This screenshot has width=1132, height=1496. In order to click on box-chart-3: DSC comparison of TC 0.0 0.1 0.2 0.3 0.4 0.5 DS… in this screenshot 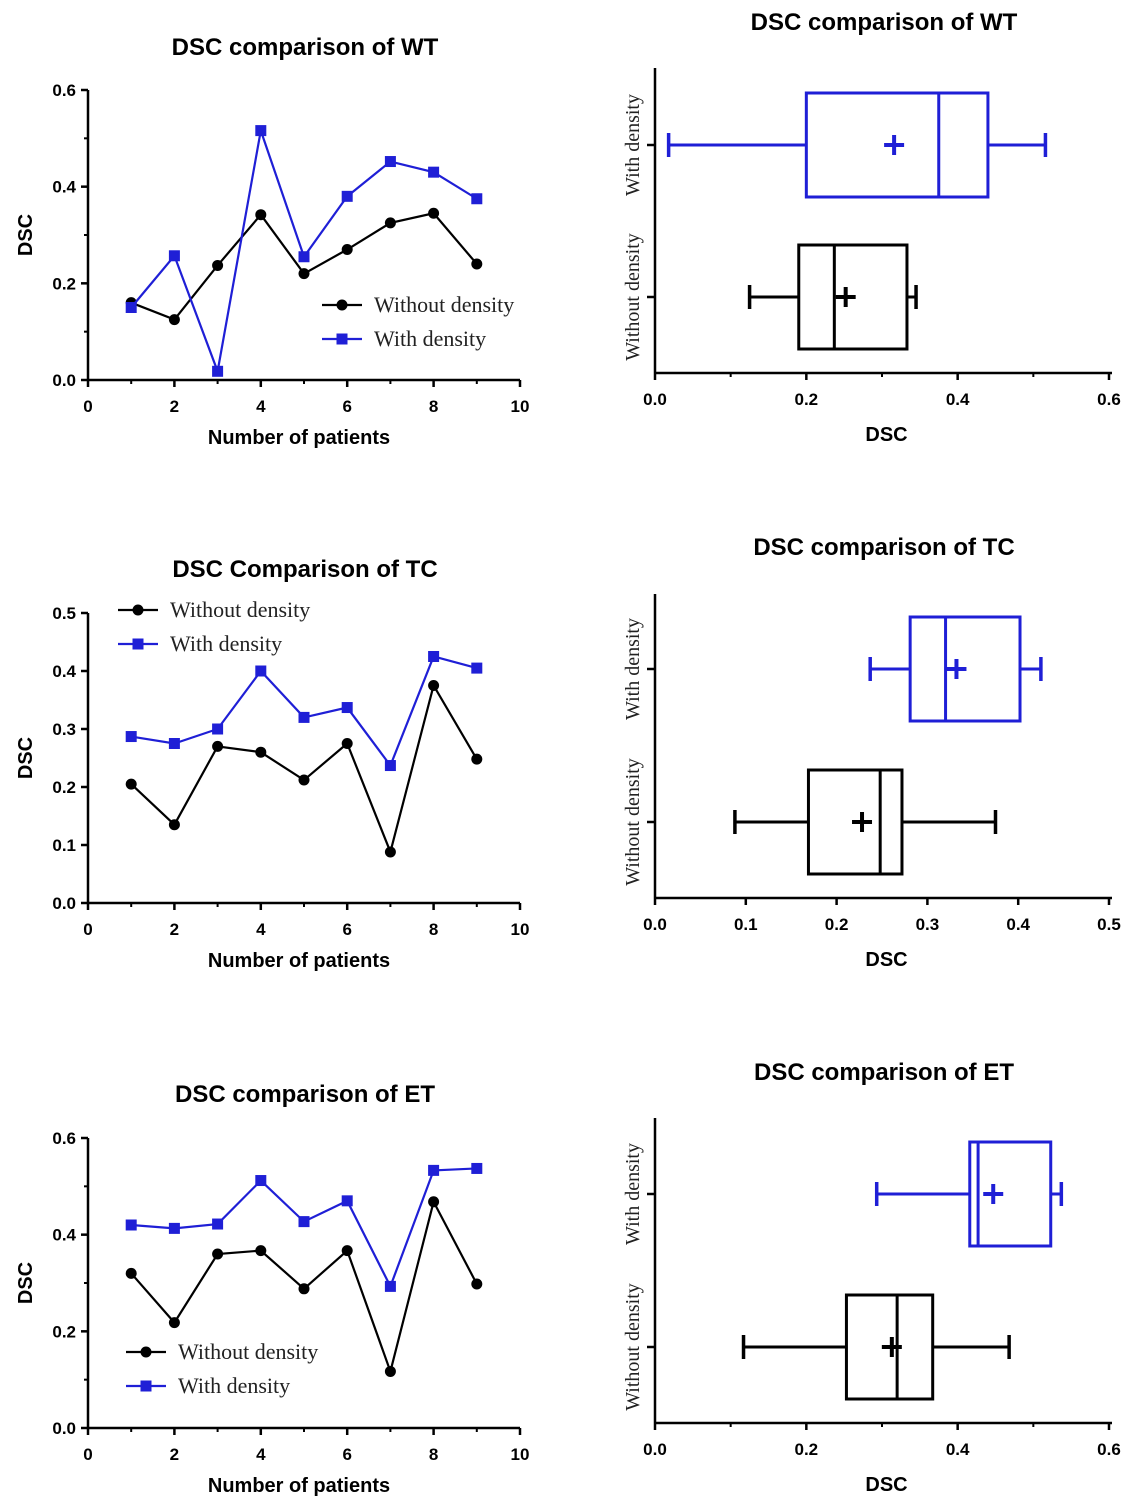, I will do `click(871, 752)`.